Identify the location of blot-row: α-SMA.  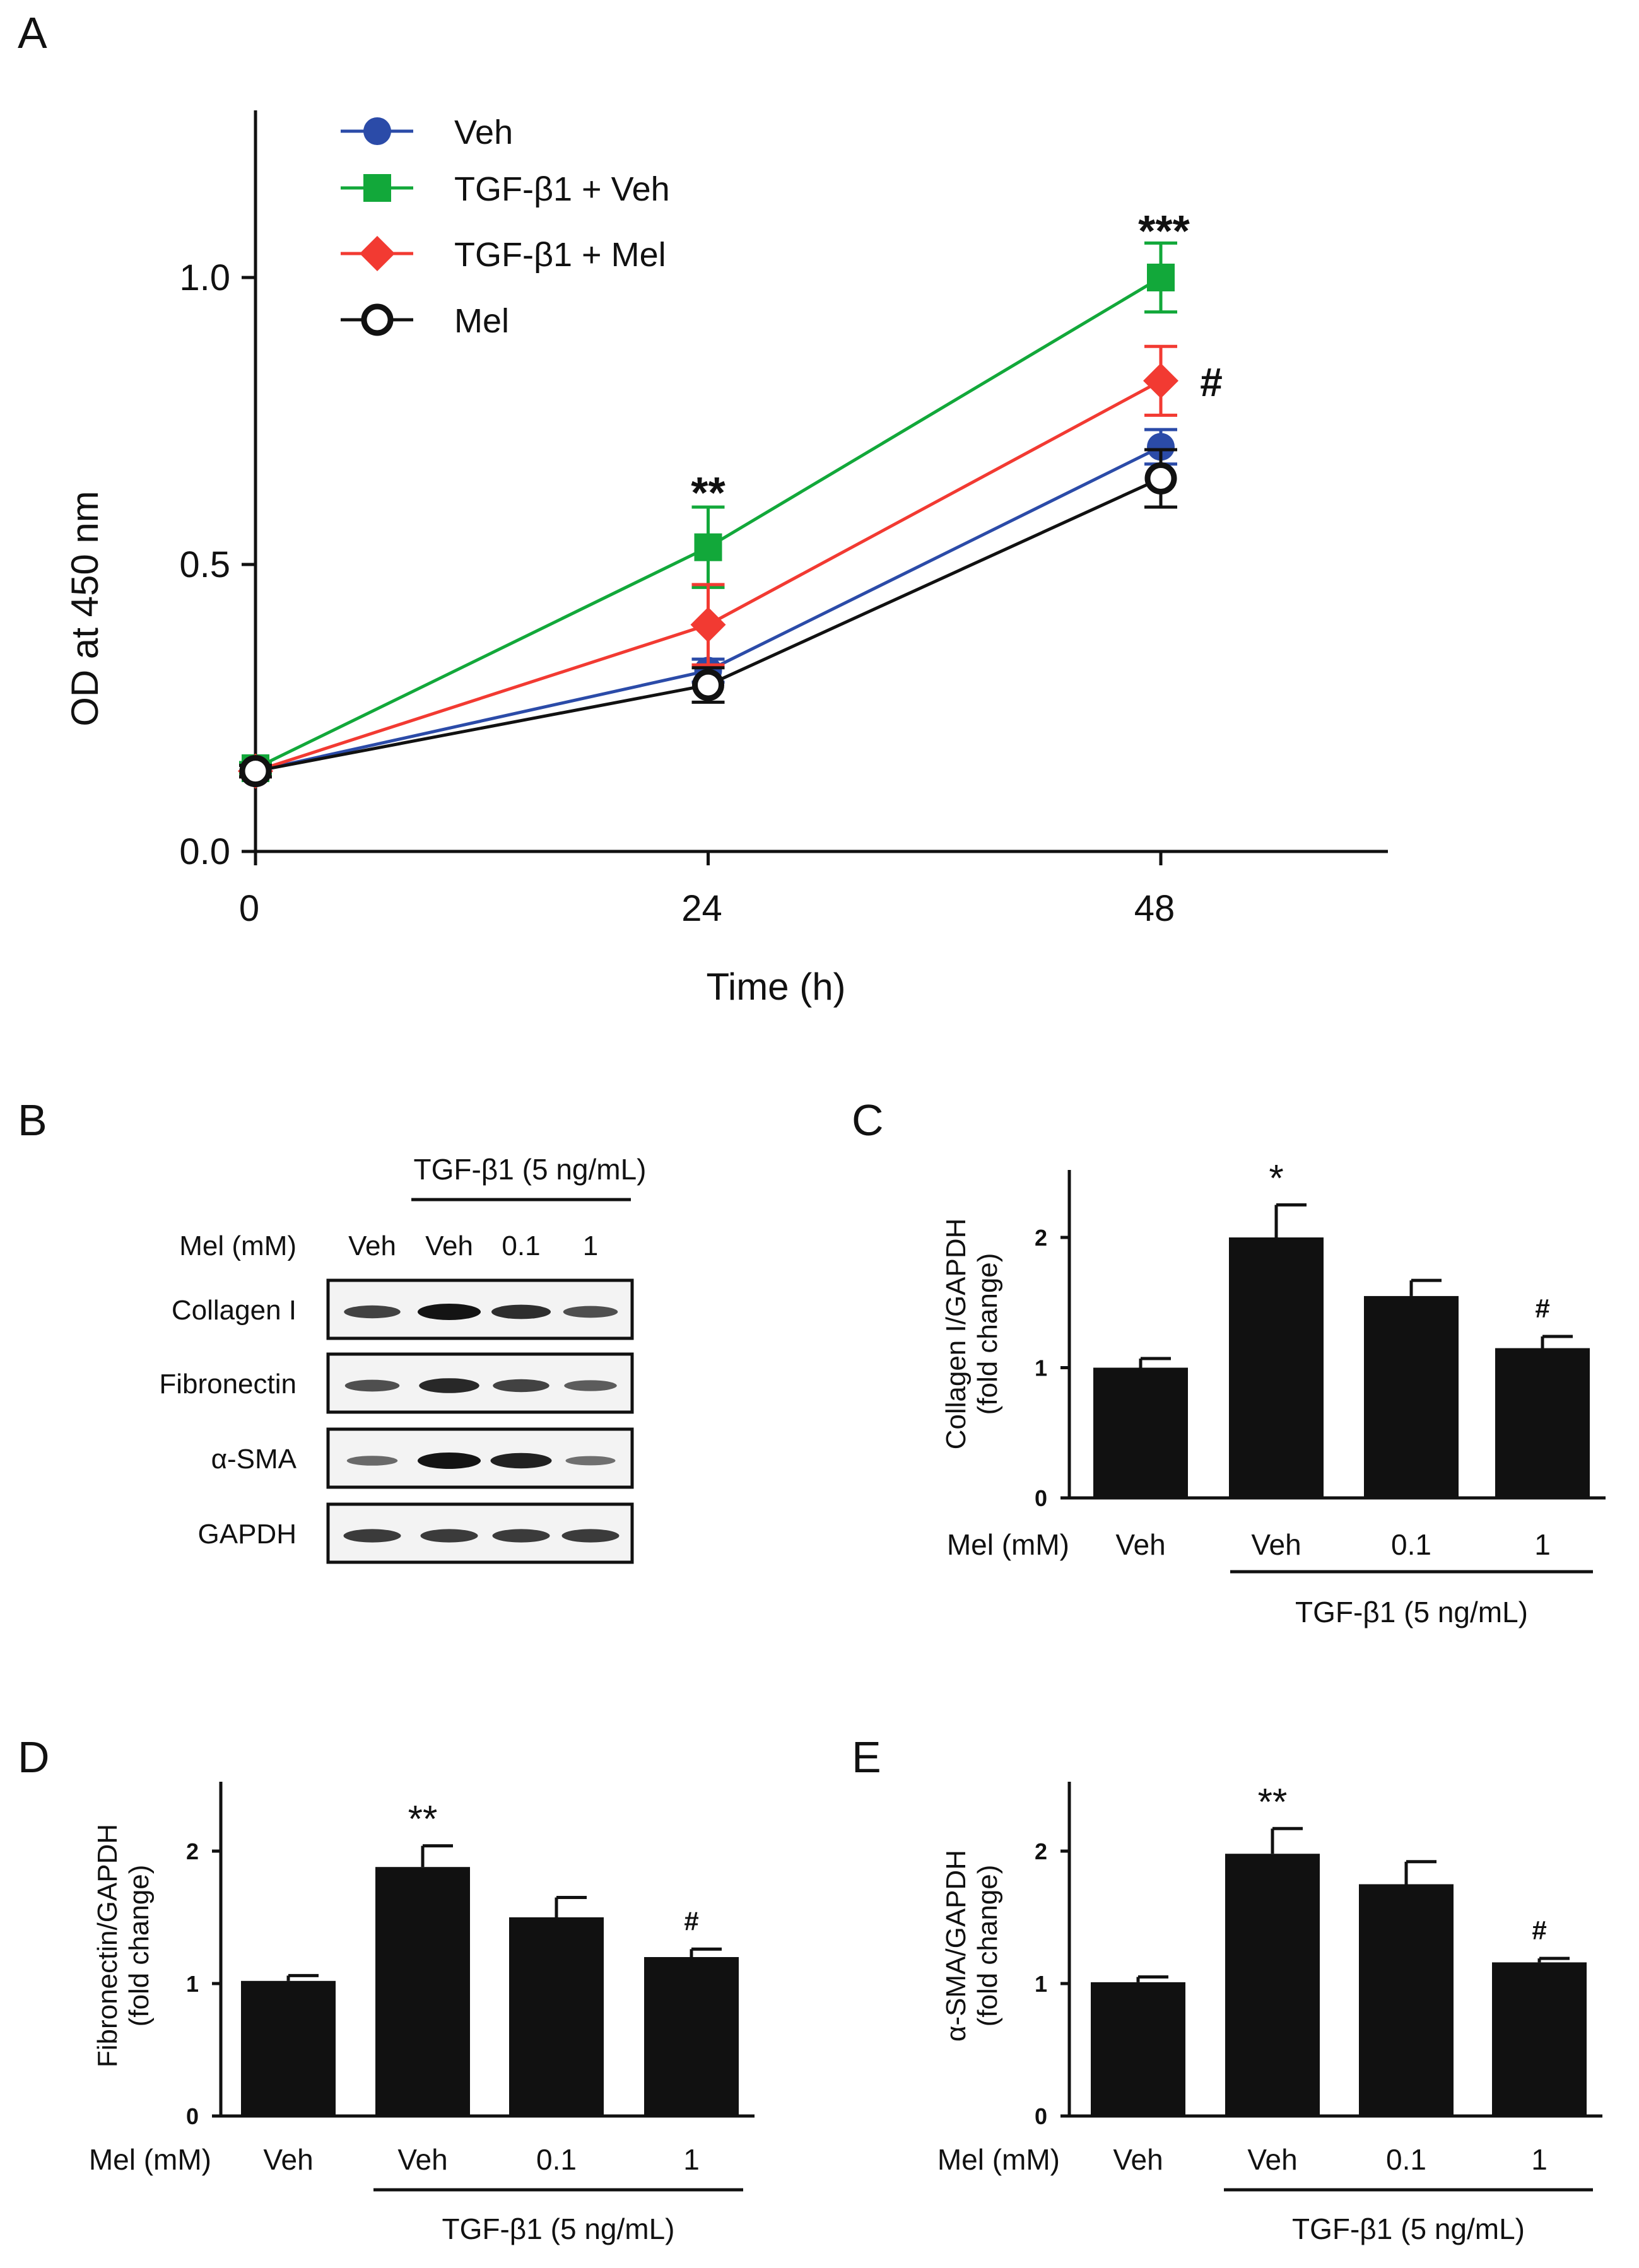
(422, 1458).